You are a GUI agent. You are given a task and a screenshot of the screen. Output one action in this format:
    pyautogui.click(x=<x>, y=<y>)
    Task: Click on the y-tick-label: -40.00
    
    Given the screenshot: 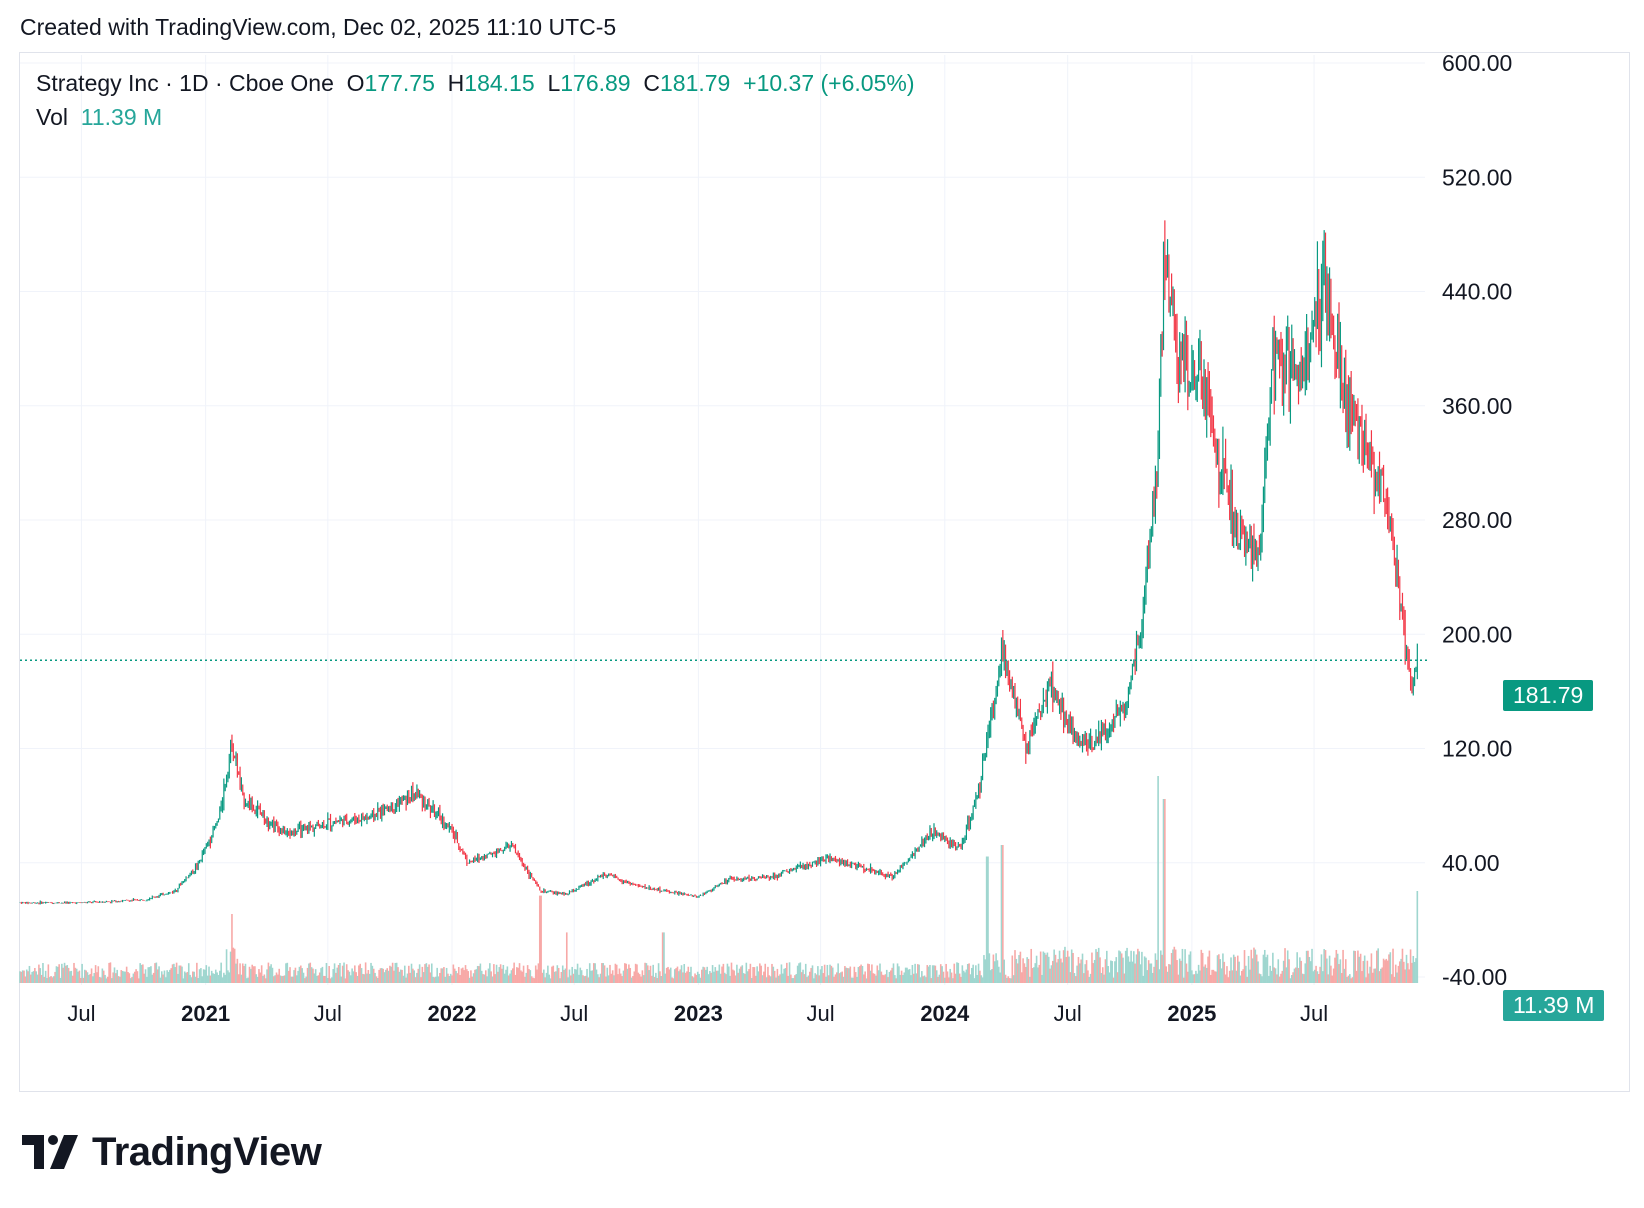 What is the action you would take?
    pyautogui.click(x=1474, y=977)
    